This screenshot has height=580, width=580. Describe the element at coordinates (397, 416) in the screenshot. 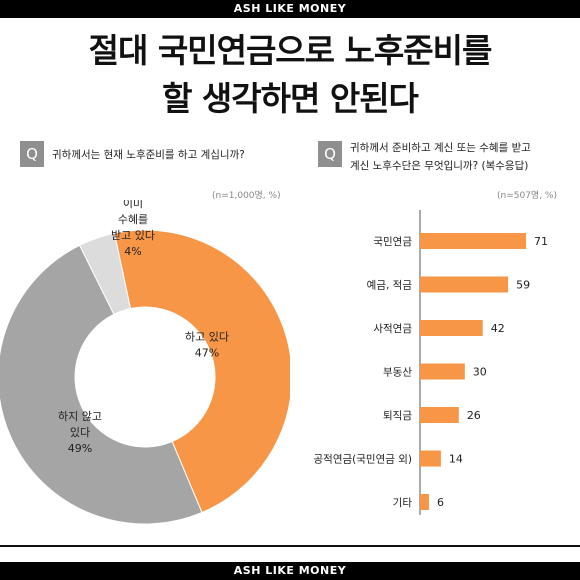

I see `bar-category-label: 퇴직금` at that location.